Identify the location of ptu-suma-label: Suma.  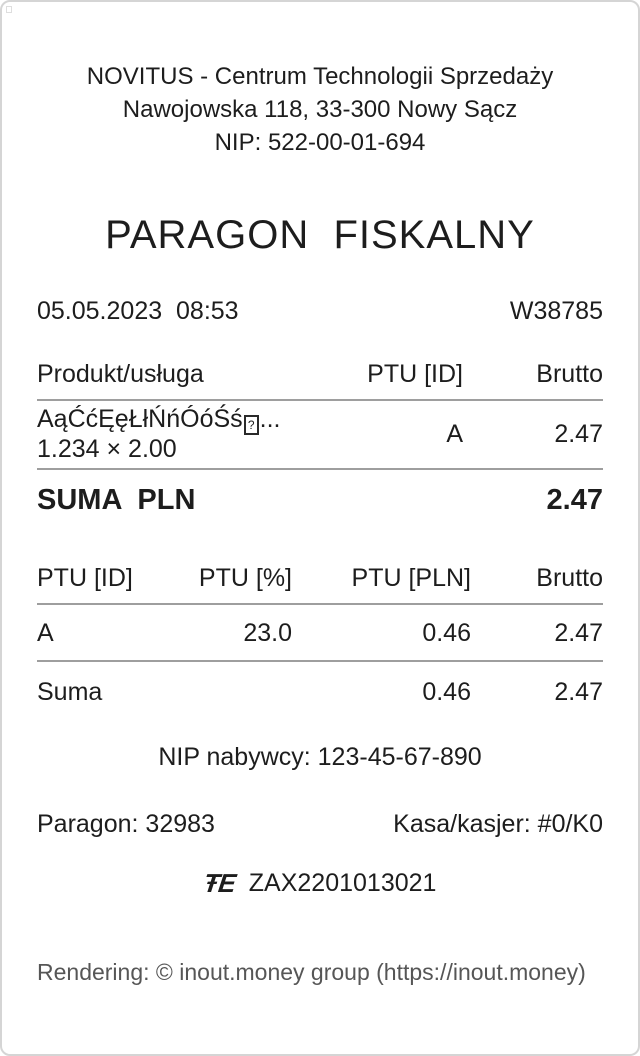
(70, 692).